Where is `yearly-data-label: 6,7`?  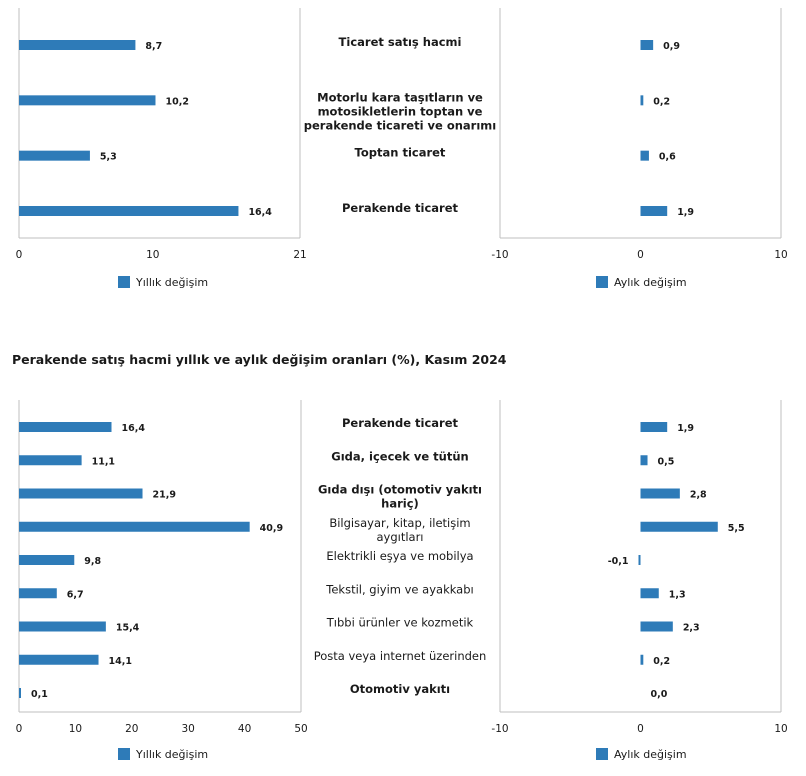 yearly-data-label: 6,7 is located at coordinates (75, 594).